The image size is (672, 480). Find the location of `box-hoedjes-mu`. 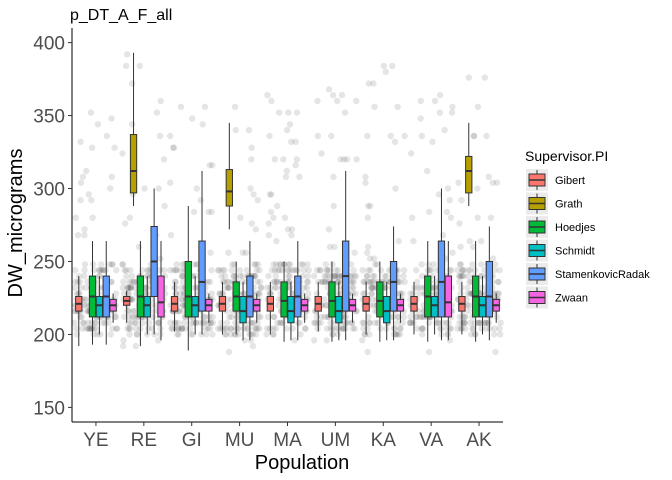

box-hoedjes-mu is located at coordinates (236, 298).